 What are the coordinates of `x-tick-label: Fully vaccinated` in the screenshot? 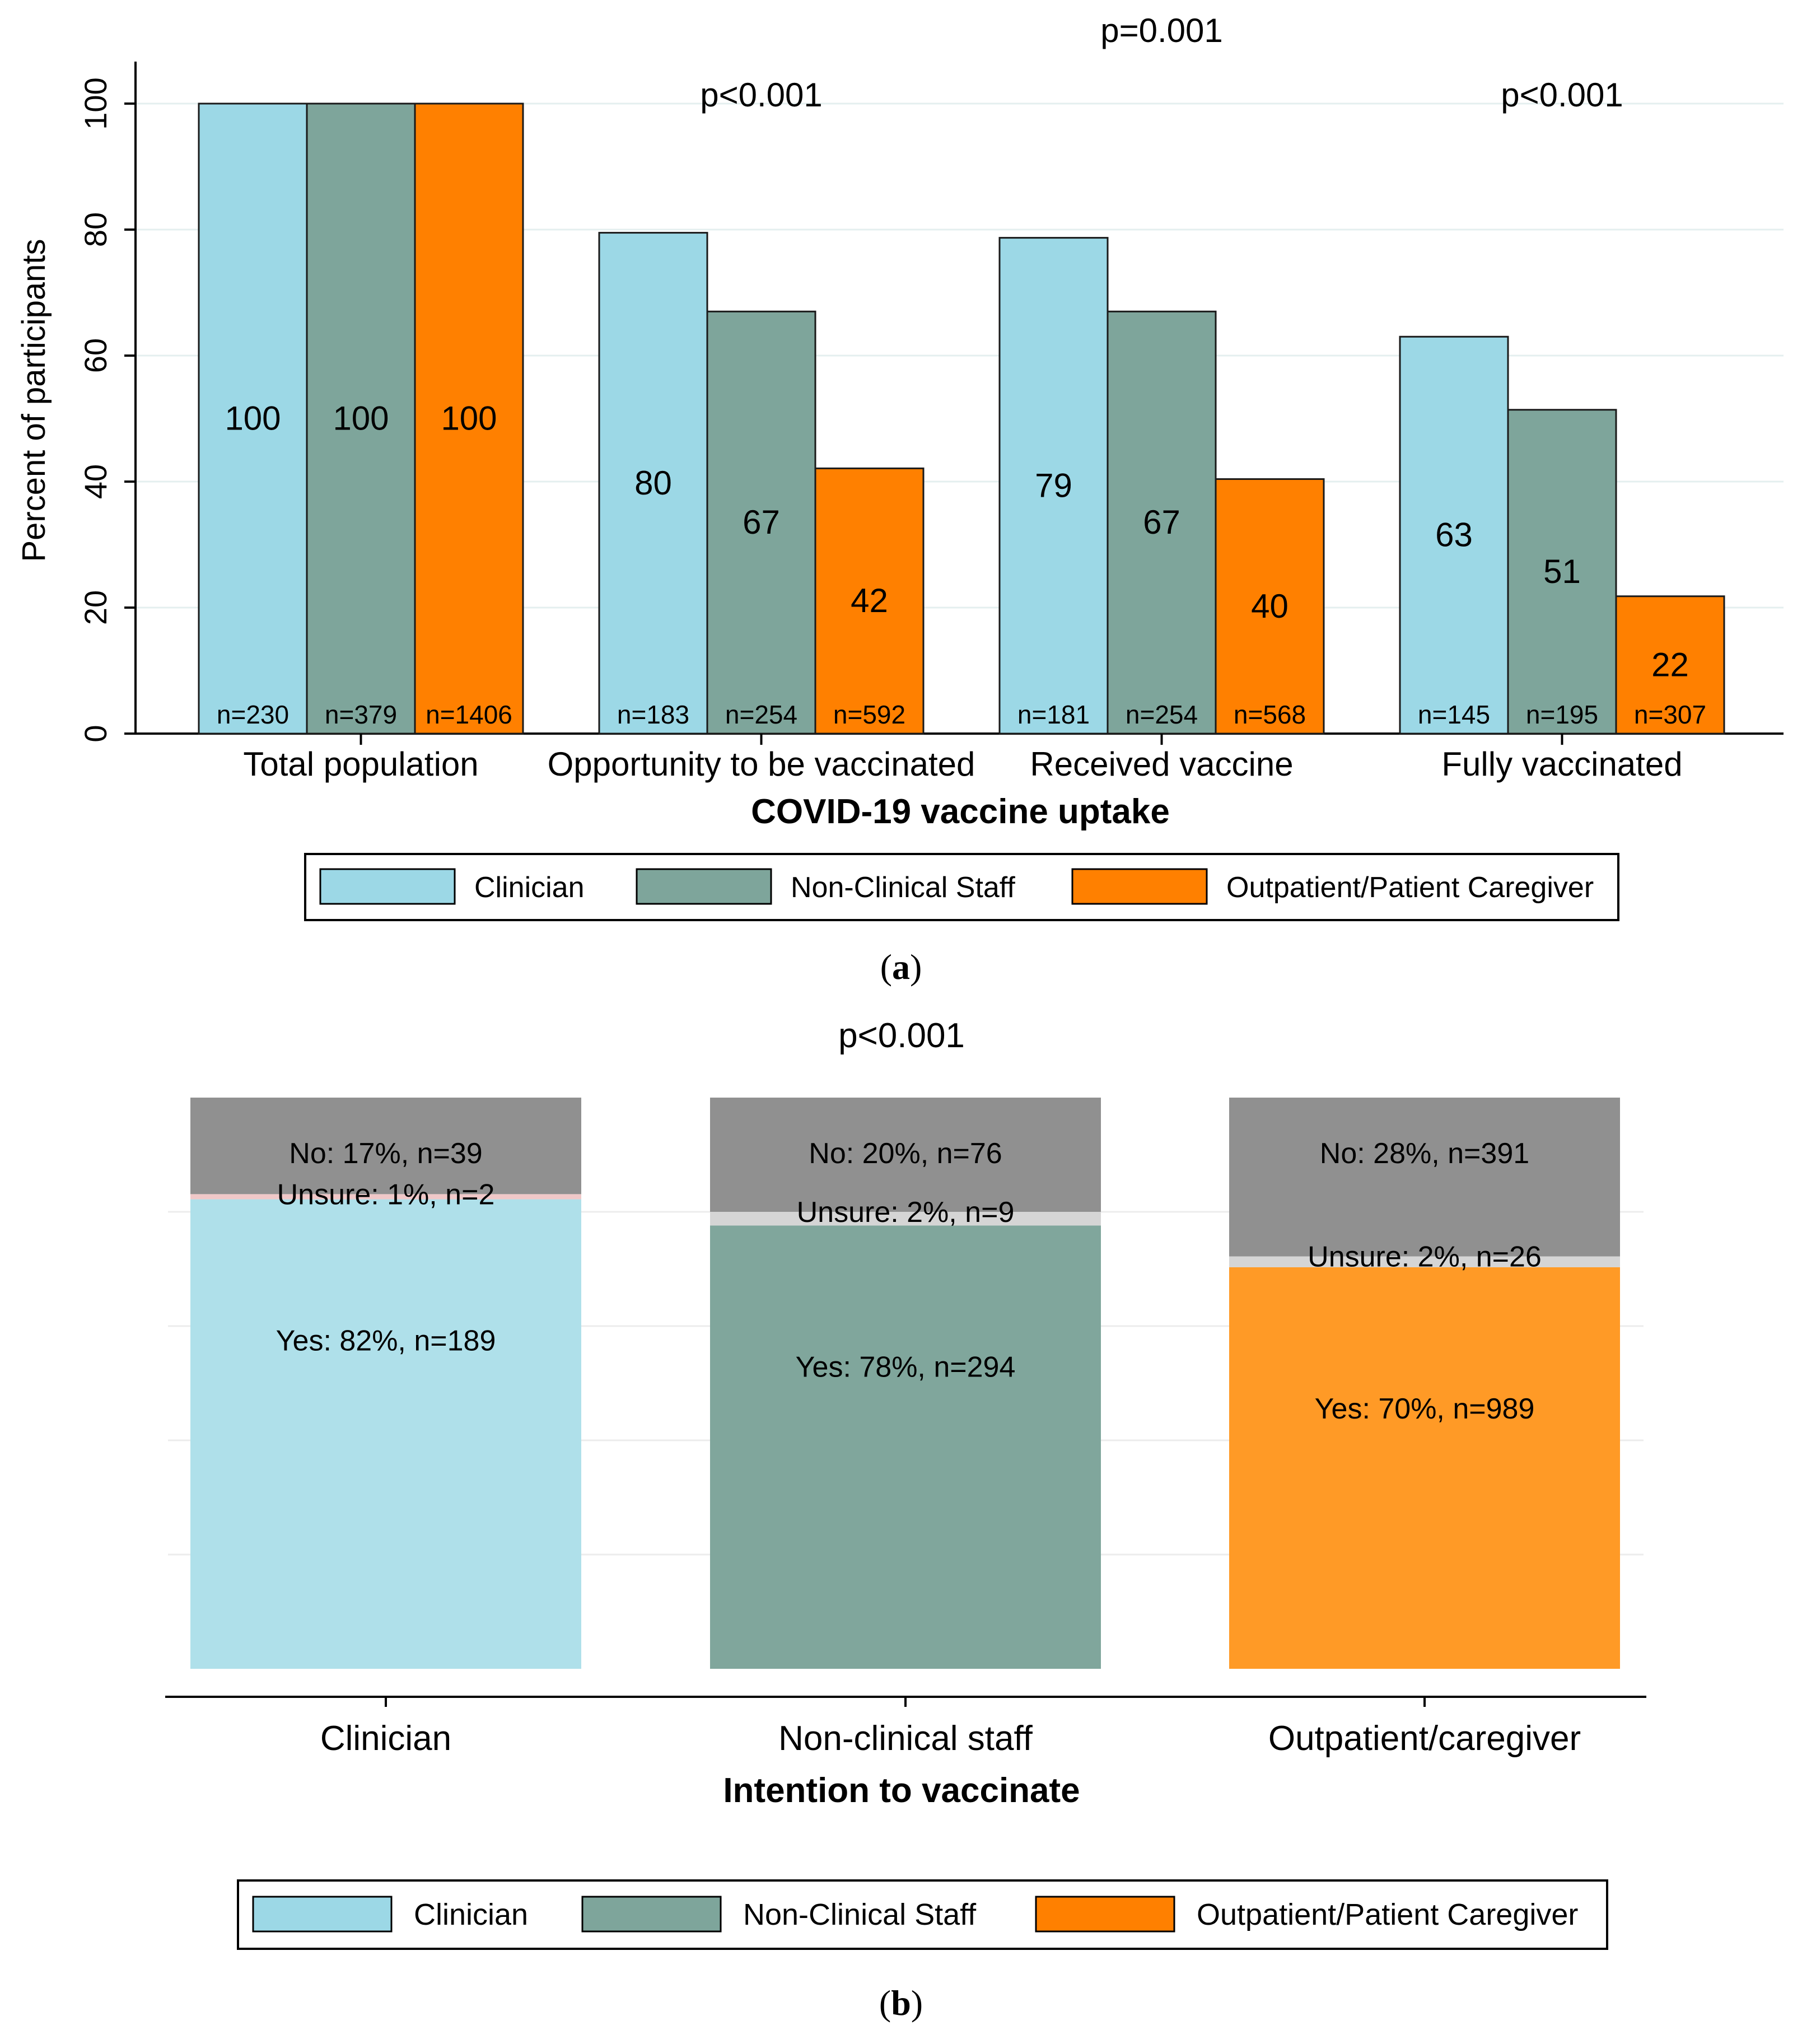 It's located at (1561, 764).